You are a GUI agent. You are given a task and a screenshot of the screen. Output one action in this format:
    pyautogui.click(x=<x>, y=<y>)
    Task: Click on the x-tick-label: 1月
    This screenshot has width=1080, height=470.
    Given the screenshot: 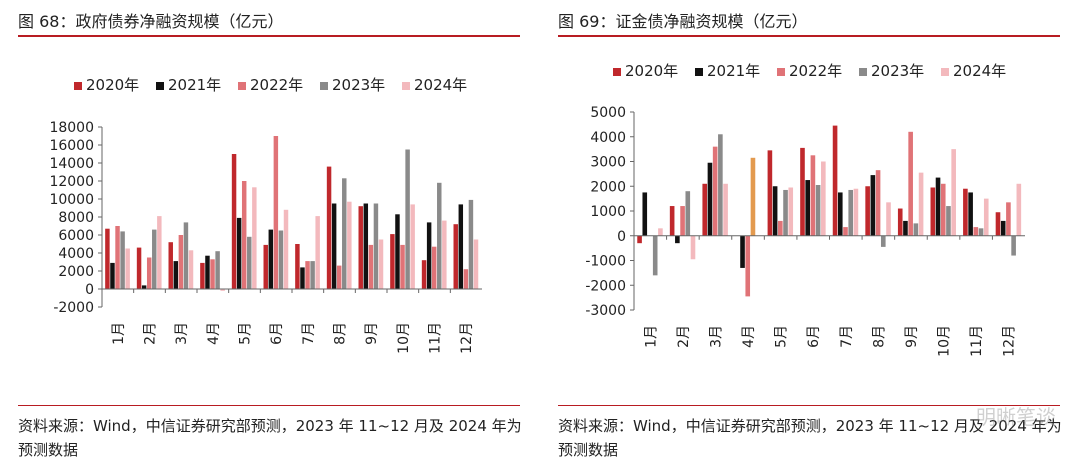 What is the action you would take?
    pyautogui.click(x=119, y=333)
    